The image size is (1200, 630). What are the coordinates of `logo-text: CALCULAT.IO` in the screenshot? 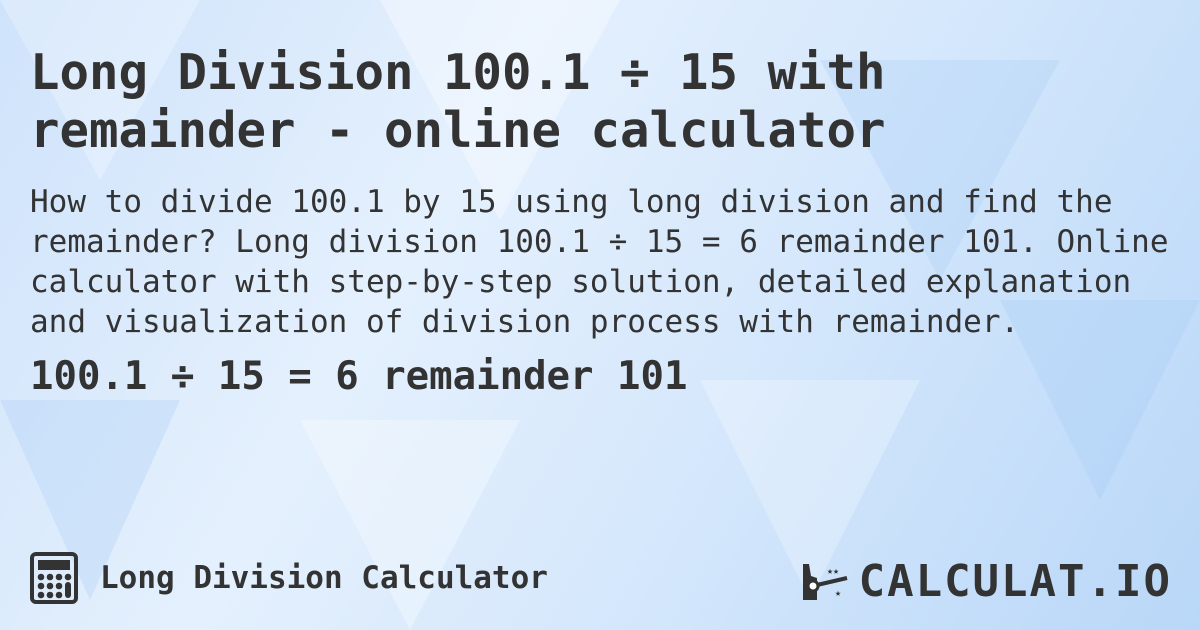 It's located at (1015, 581).